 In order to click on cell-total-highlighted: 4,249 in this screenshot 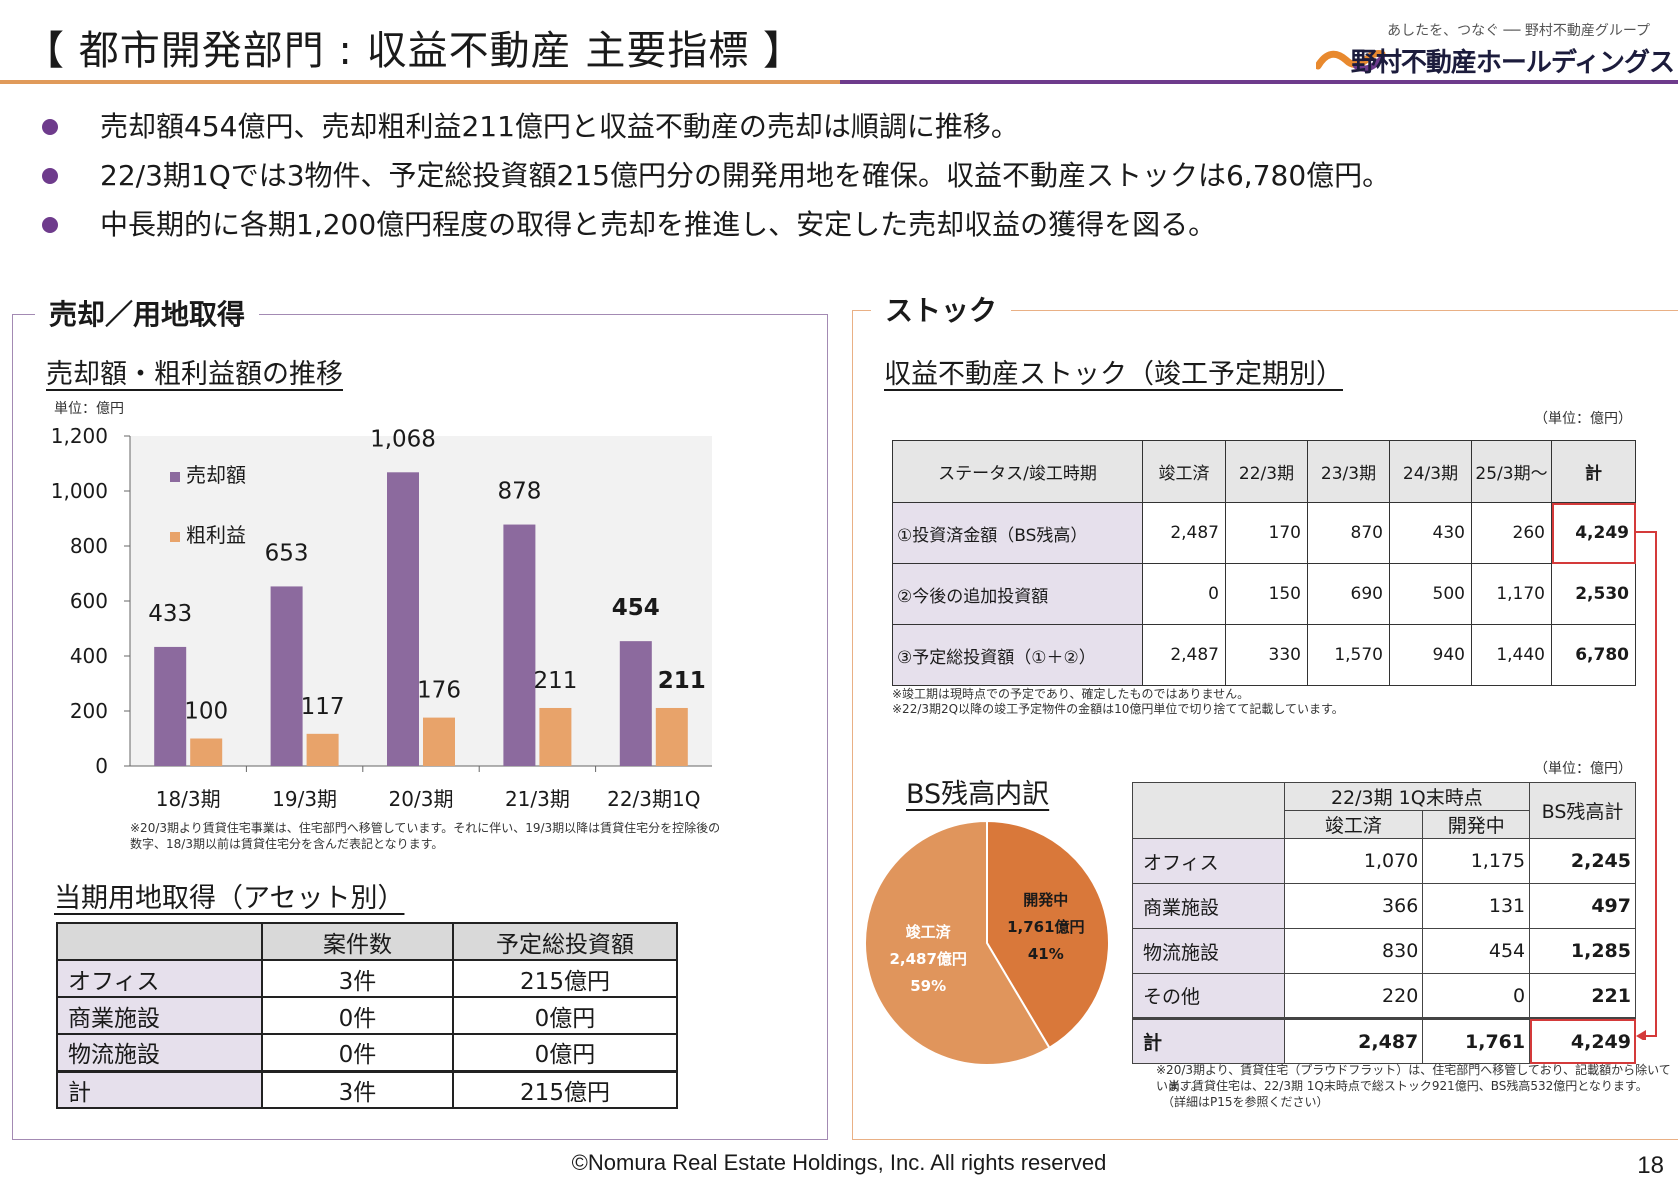, I will do `click(1582, 1040)`.